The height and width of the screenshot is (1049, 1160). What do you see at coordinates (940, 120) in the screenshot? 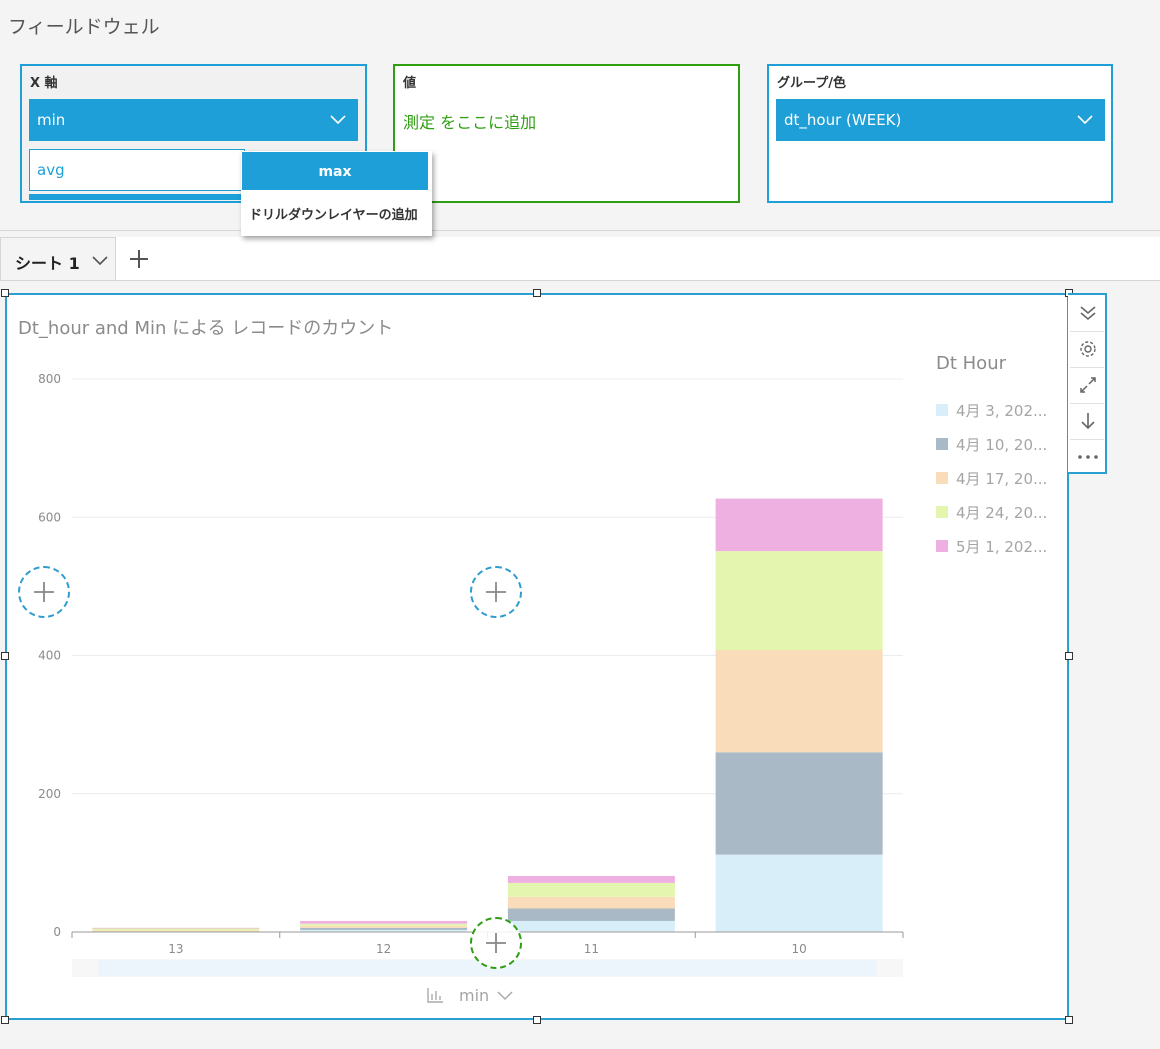
I see `group-field-pill: dt_hour (WEEK)` at bounding box center [940, 120].